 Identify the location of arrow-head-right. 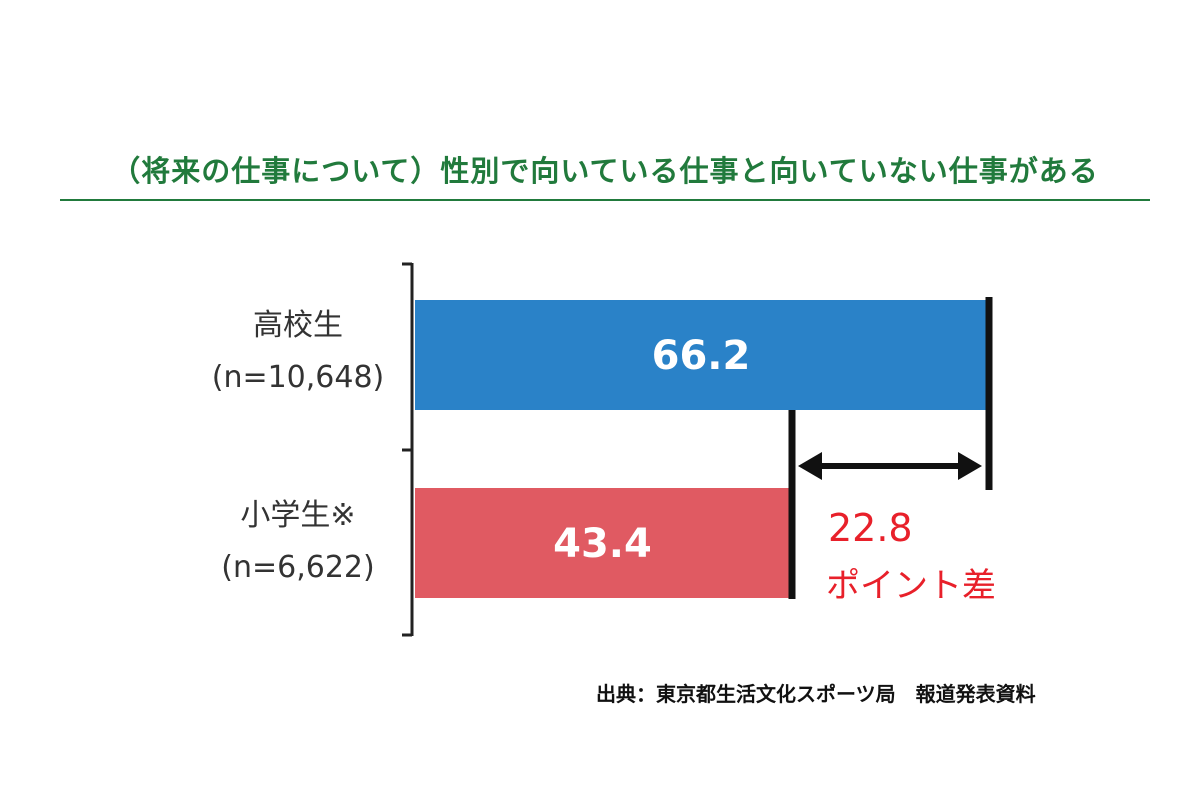
(970, 466).